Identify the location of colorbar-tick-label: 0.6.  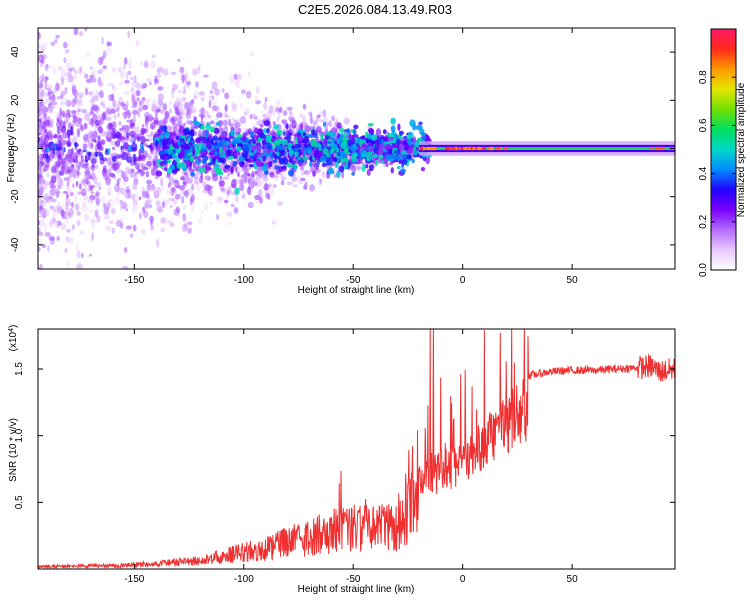
(703, 125).